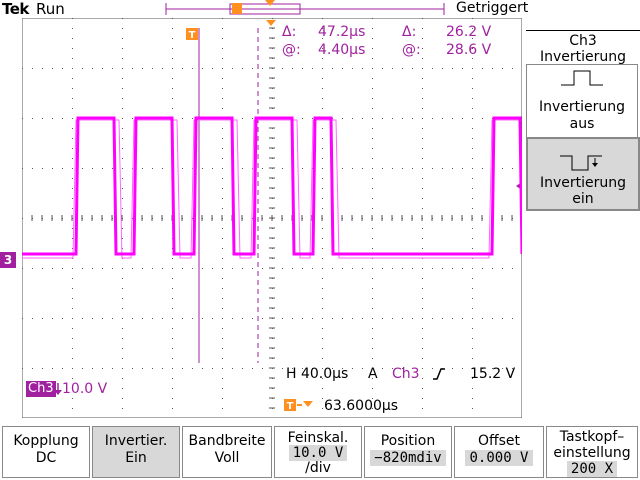  I want to click on svg-text: T, so click(192, 35).